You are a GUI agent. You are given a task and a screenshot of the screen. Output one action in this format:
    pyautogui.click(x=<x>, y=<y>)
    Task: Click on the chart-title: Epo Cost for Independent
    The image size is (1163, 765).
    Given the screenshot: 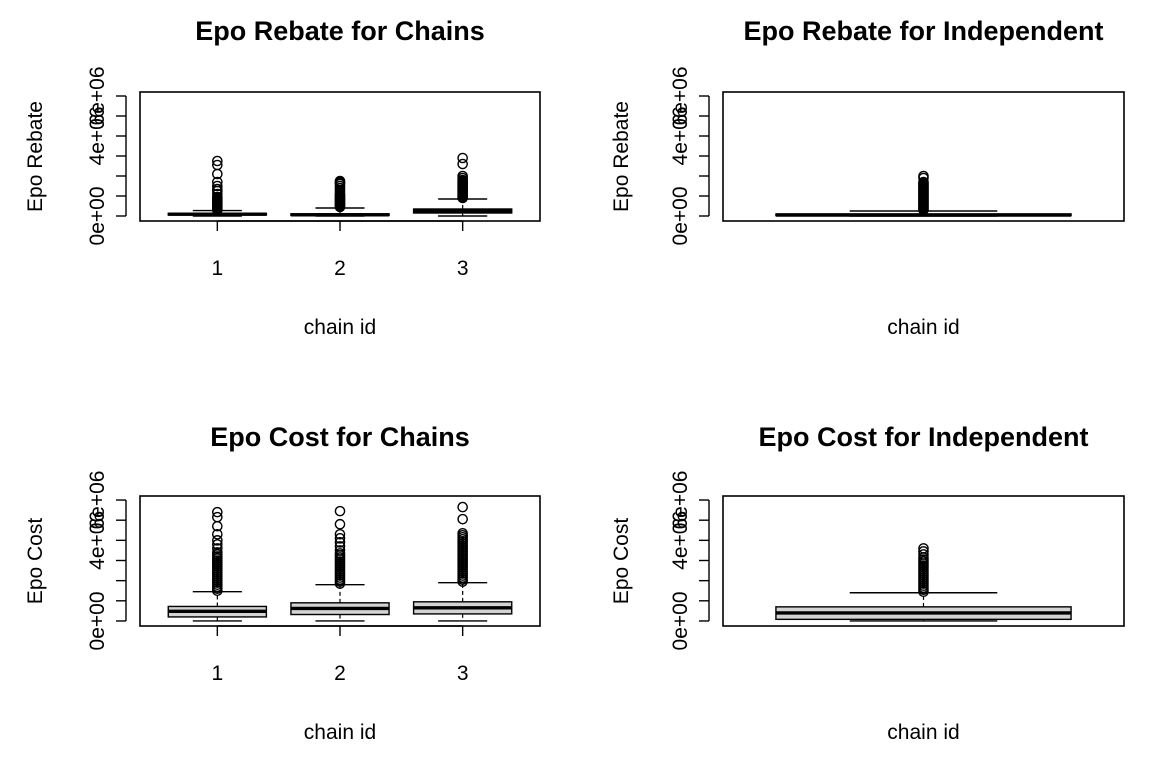 What is the action you would take?
    pyautogui.click(x=924, y=437)
    